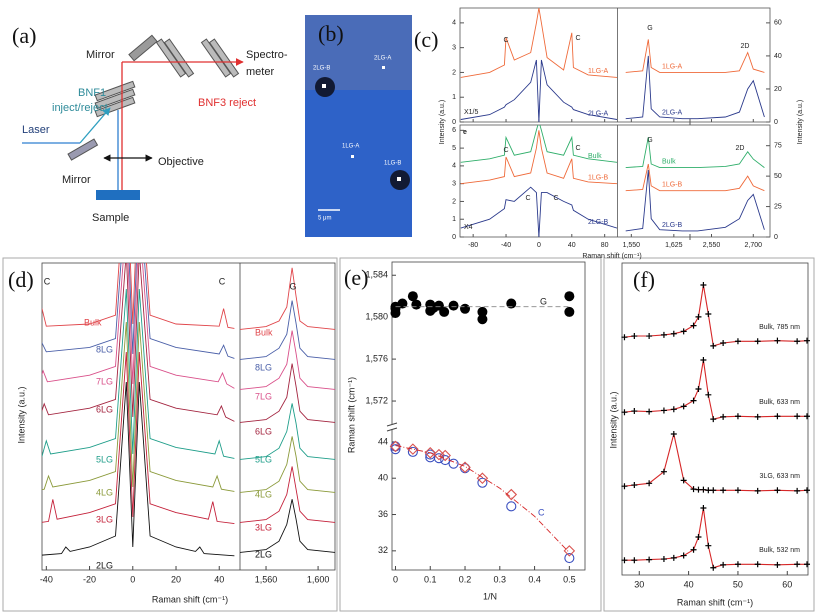 The image size is (817, 614). What do you see at coordinates (639, 584) in the screenshot?
I see `x-tick-label: 30` at bounding box center [639, 584].